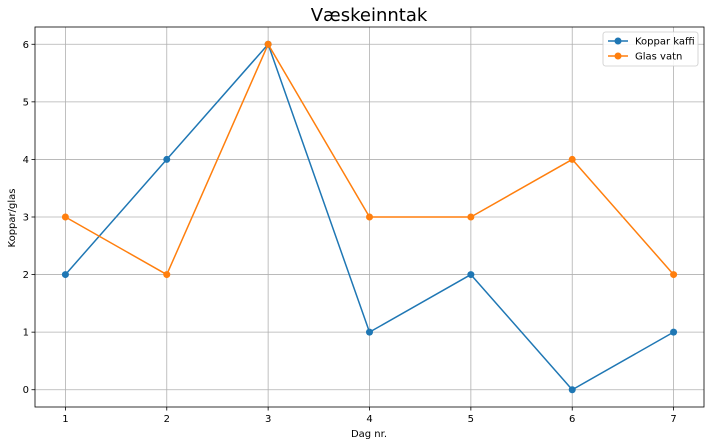  I want to click on legend-item: Glas vatn, so click(645, 57).